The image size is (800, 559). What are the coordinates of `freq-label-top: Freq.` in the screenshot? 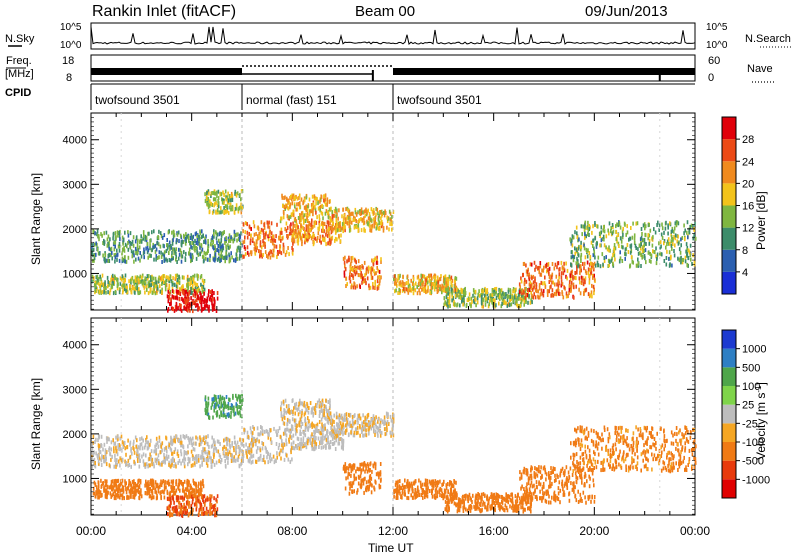 It's located at (19, 61).